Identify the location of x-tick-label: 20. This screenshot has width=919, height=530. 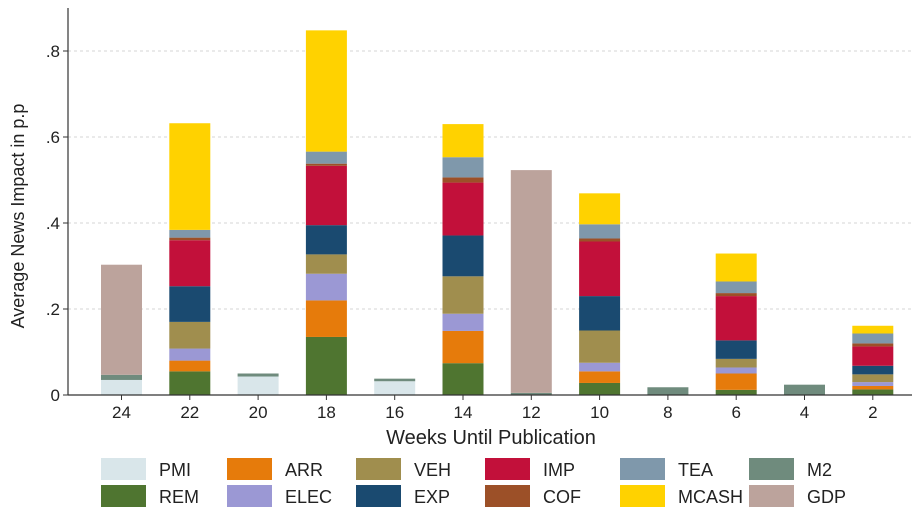
(258, 412).